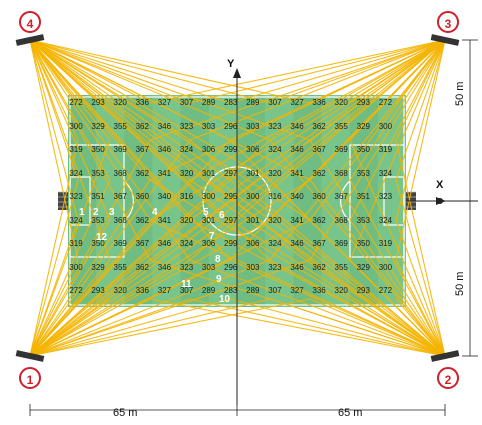 Image resolution: width=482 pixels, height=425 pixels. Describe the element at coordinates (350, 413) in the screenshot. I see `dimension-right-span: 65 m` at that location.